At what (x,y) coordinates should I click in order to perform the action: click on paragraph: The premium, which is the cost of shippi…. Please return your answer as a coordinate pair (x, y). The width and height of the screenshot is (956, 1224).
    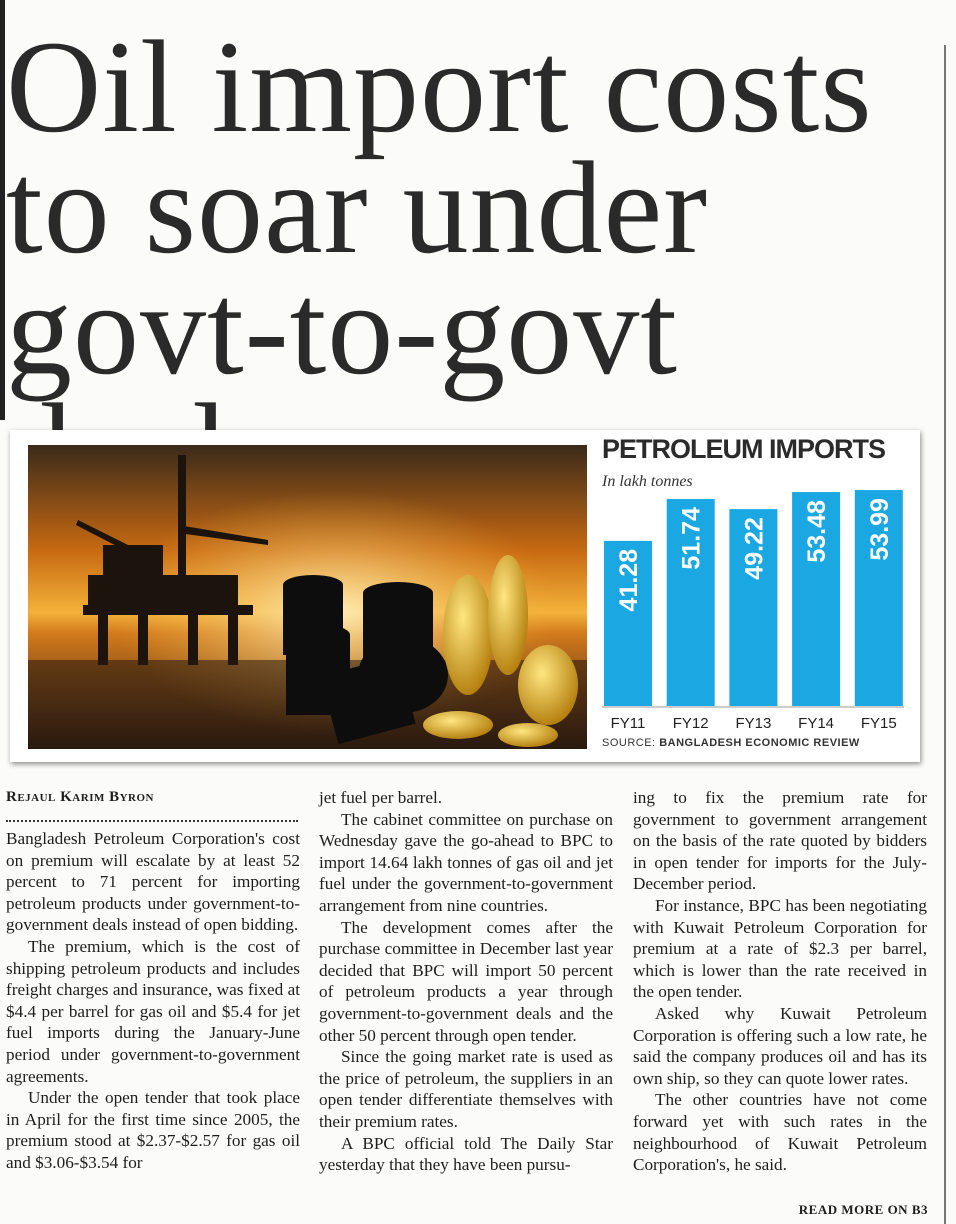
    Looking at the image, I should click on (153, 1011).